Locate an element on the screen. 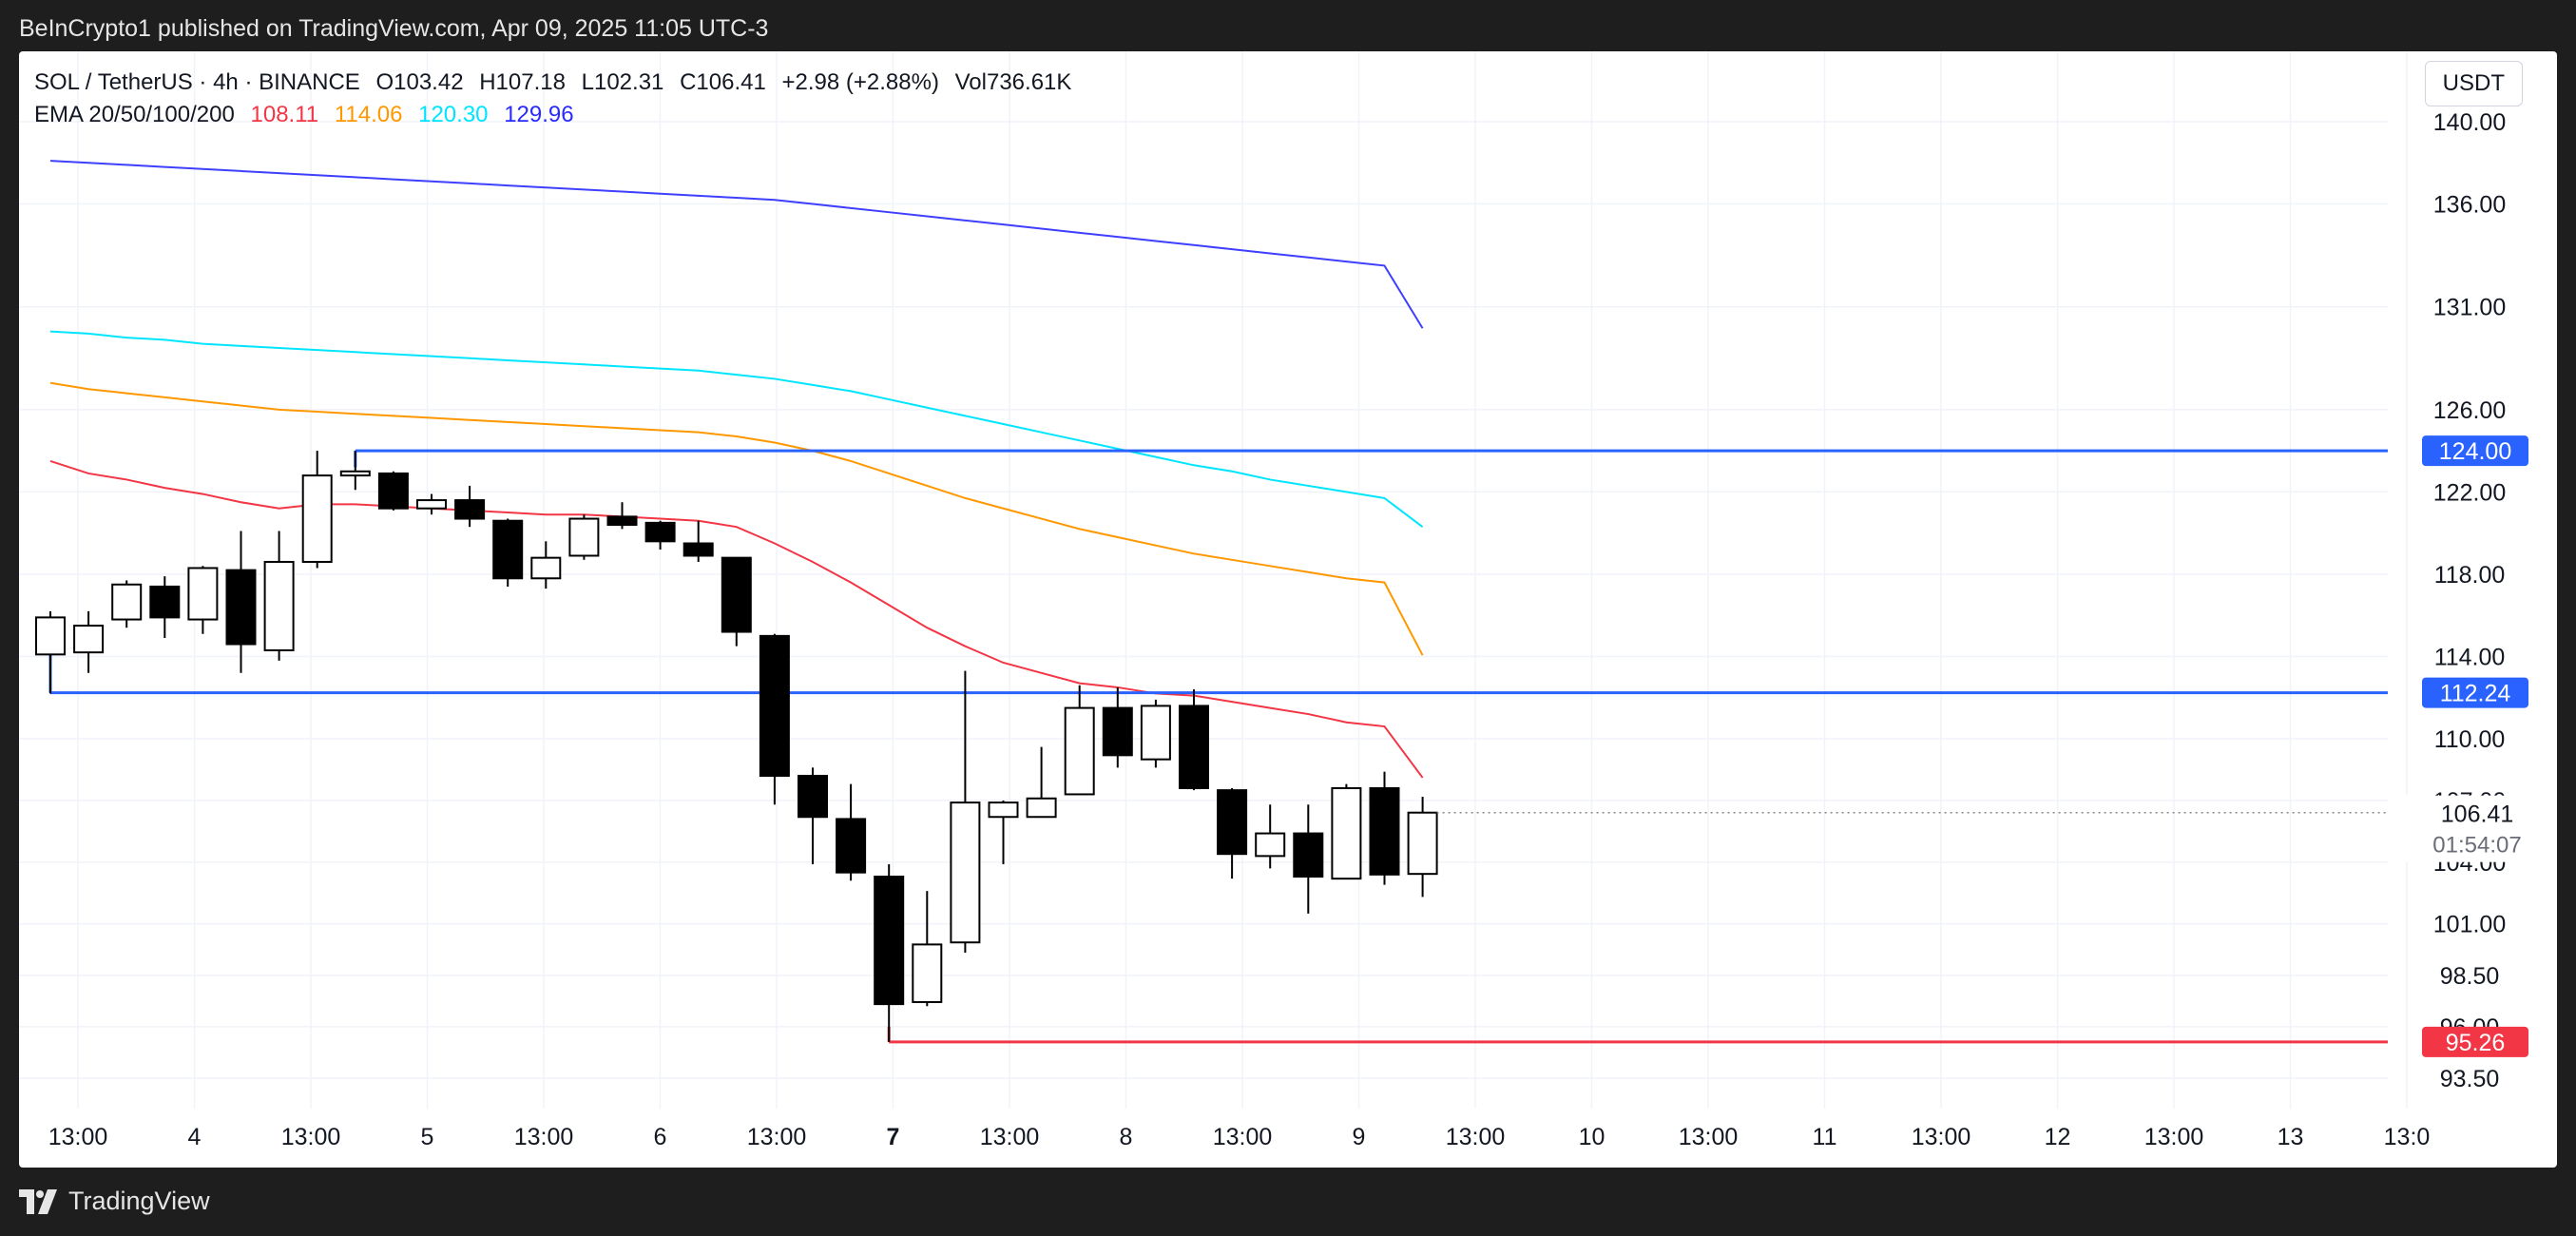 Image resolution: width=2576 pixels, height=1236 pixels. time-axis-label: 10 is located at coordinates (1592, 1137).